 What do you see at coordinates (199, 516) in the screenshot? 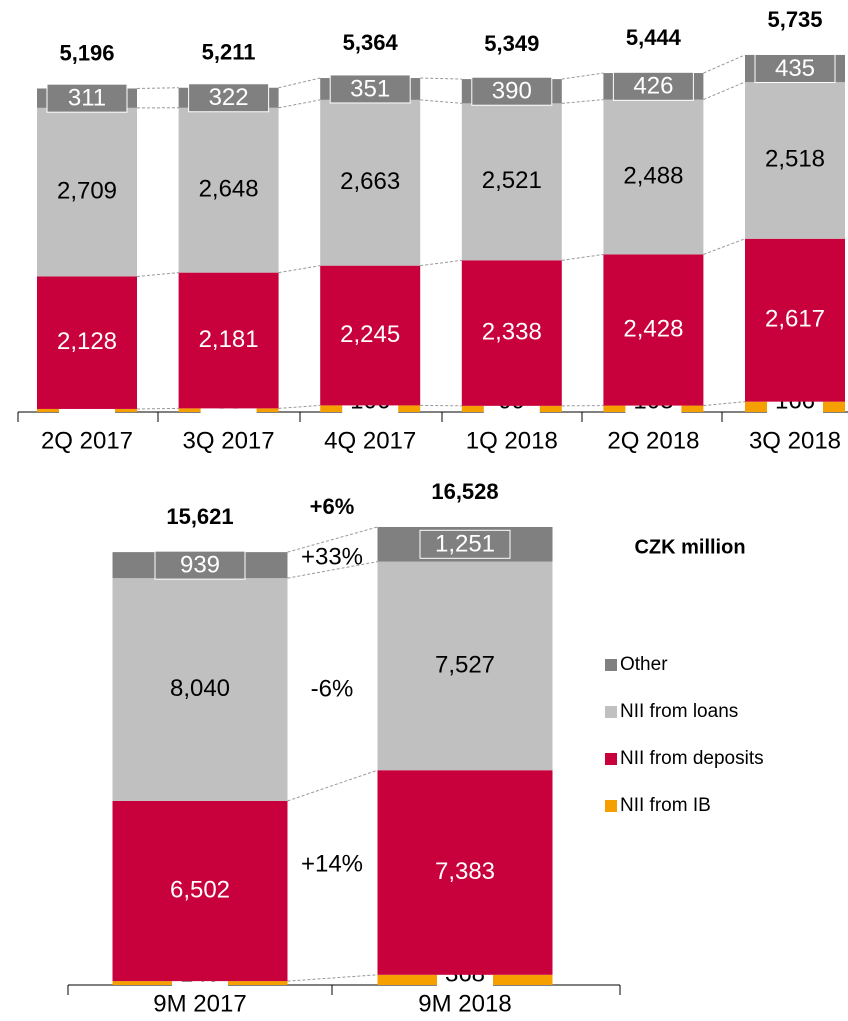
I see `total-label: 15,621` at bounding box center [199, 516].